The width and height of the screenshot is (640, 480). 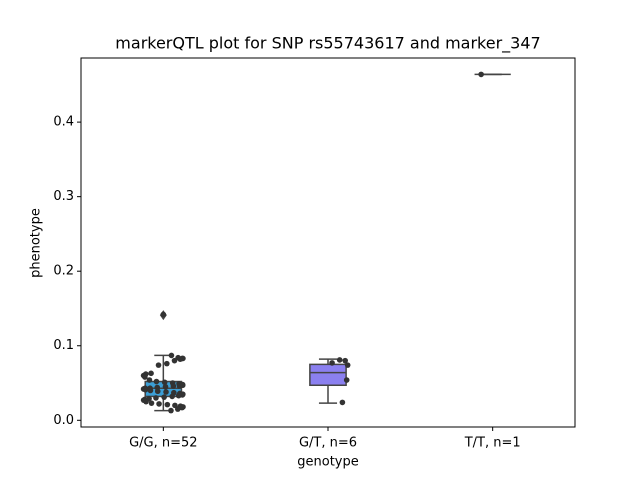 I want to click on x-tick-label: T/T, n=1, so click(x=492, y=443).